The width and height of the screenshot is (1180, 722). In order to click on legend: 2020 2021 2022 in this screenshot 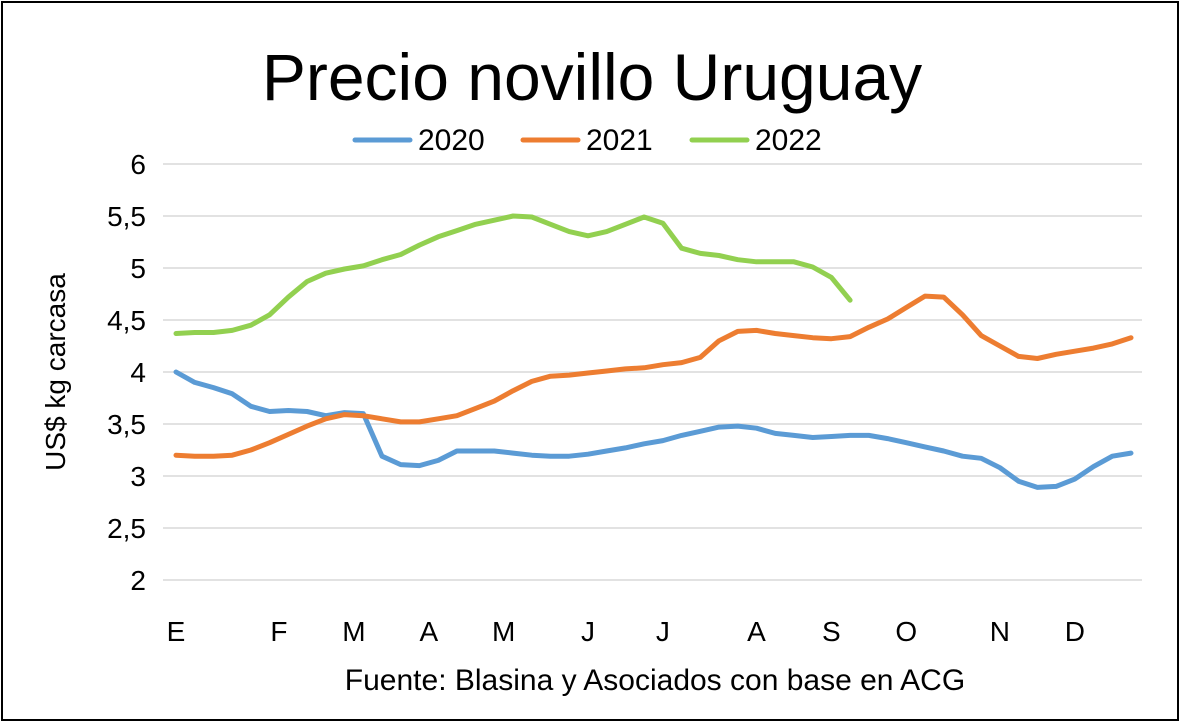, I will do `click(587, 140)`.